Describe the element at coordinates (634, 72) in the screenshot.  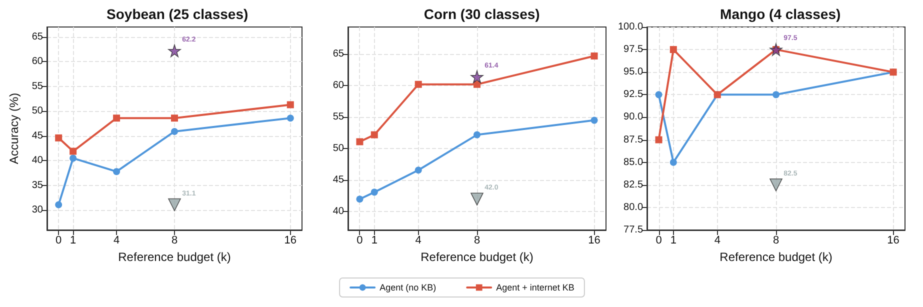
I see `y-tick-label: 95.0` at that location.